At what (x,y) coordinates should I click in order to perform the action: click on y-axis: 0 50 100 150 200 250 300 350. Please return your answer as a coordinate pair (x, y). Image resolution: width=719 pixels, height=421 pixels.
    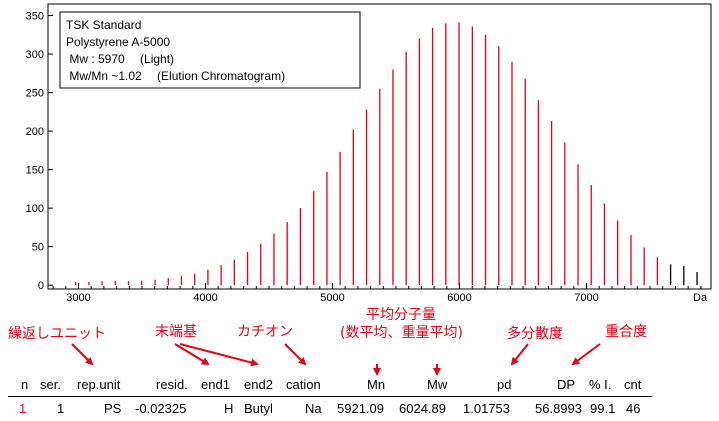
    Looking at the image, I should click on (39, 151).